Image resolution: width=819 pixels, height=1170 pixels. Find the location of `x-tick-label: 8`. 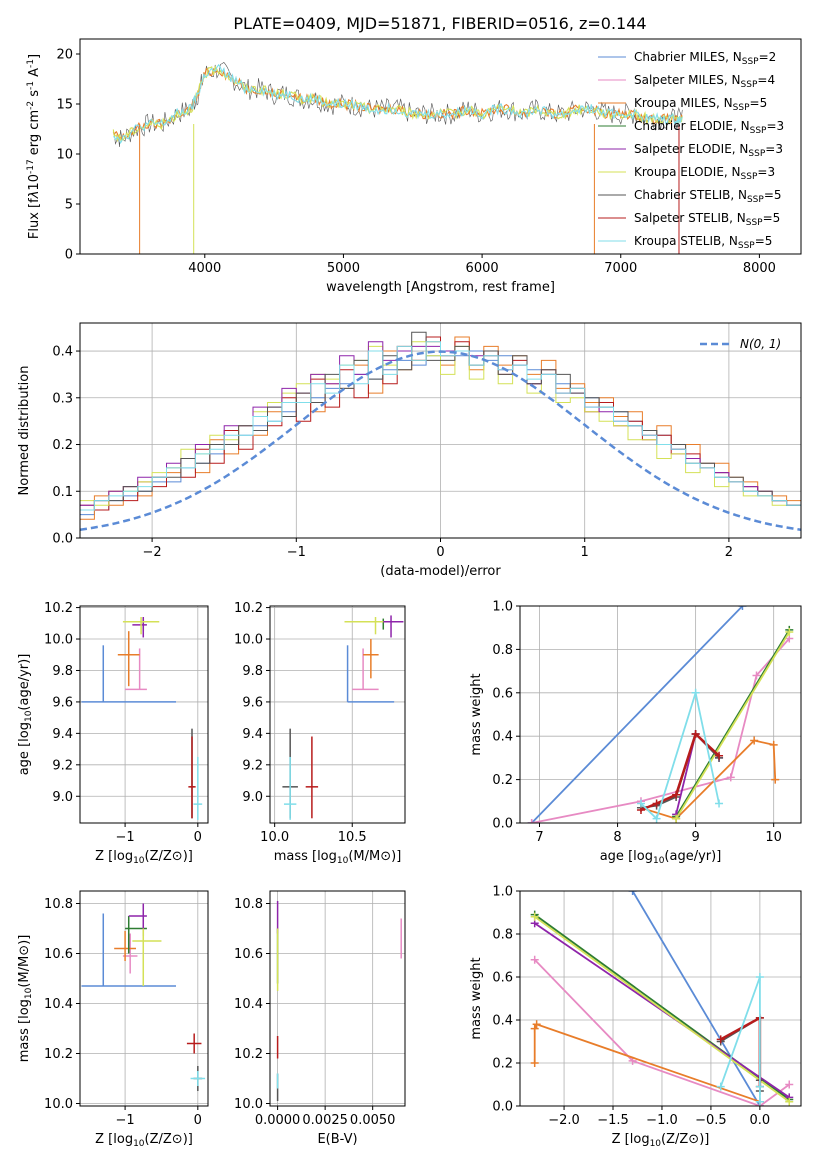

x-tick-label: 8 is located at coordinates (617, 837).